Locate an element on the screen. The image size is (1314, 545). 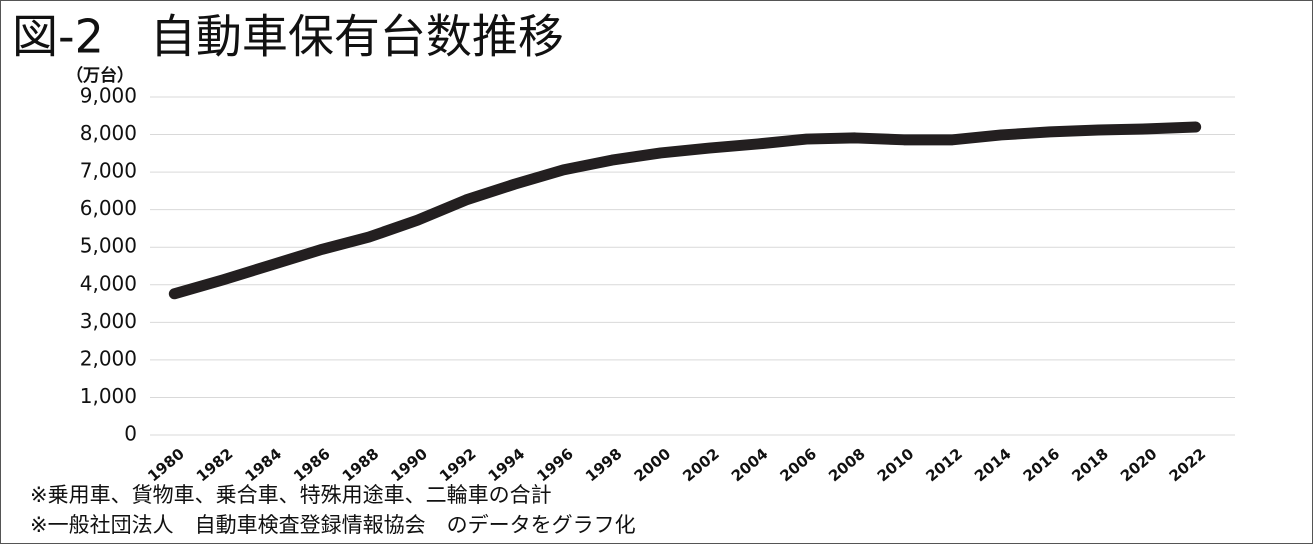
x-tick-label: 2020 is located at coordinates (1139, 465).